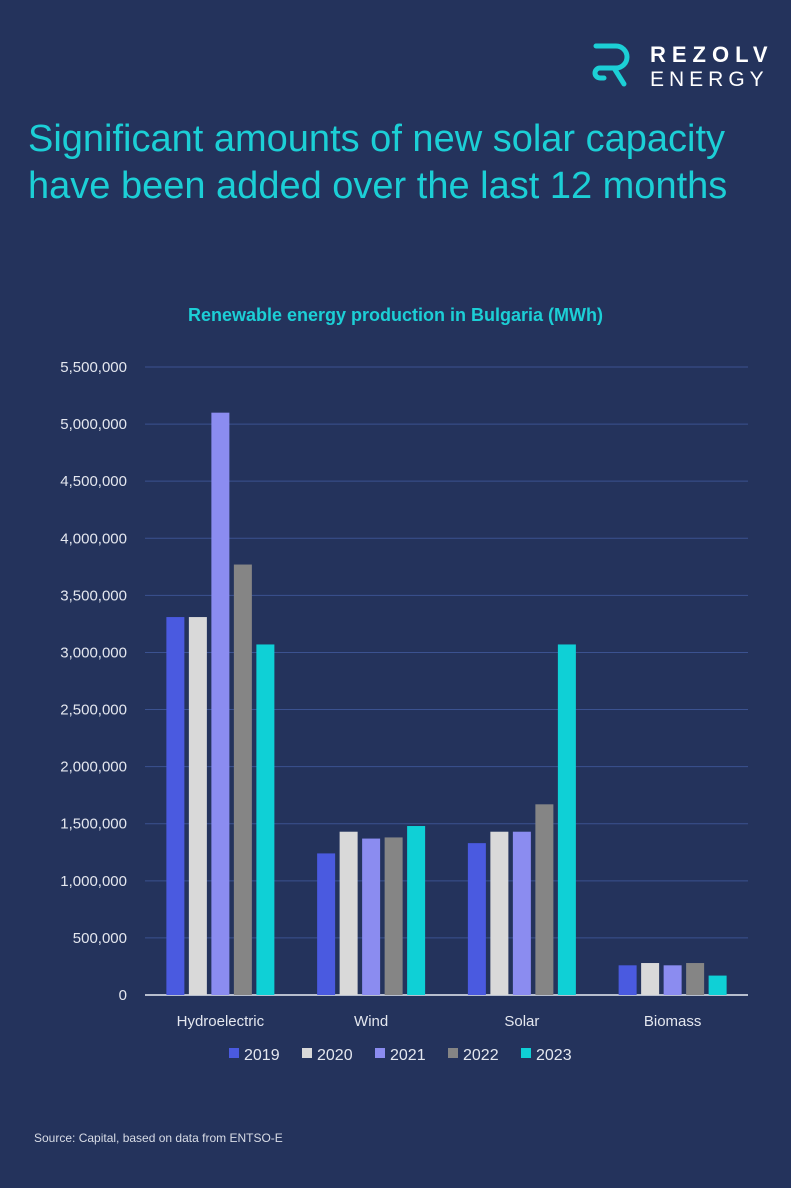 The width and height of the screenshot is (791, 1188). I want to click on legend-label: 2019, so click(262, 1055).